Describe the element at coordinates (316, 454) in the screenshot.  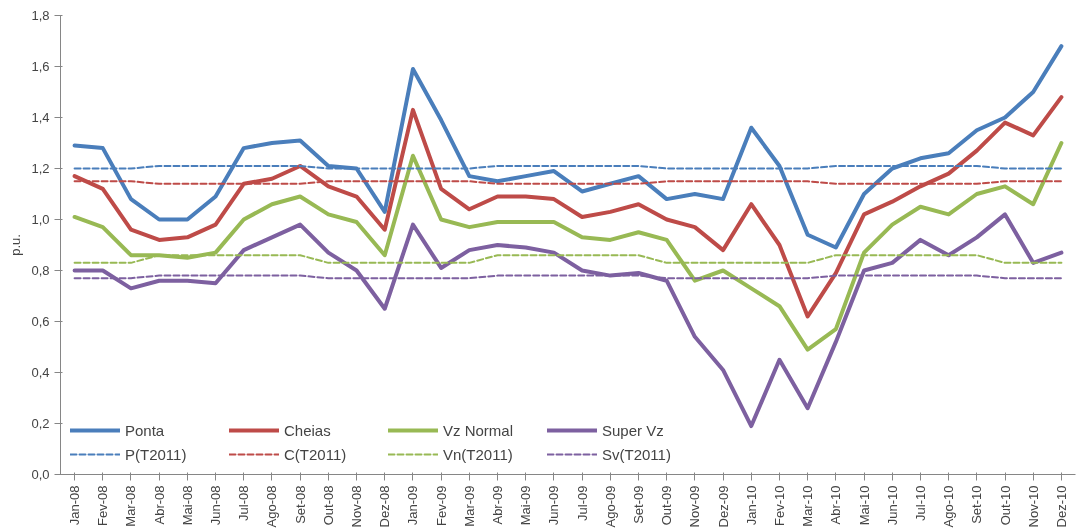
I see `legend-label: C(T2011)` at that location.